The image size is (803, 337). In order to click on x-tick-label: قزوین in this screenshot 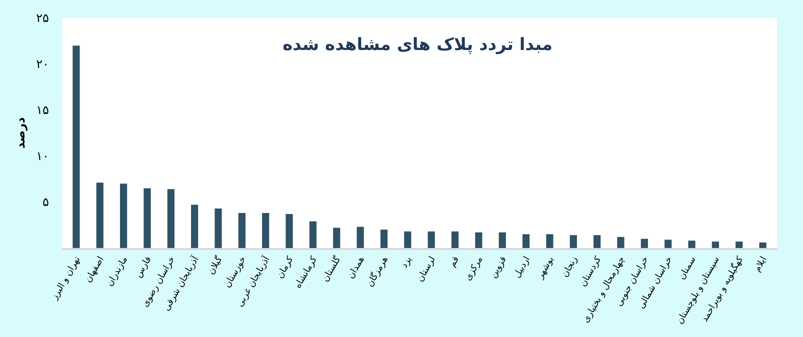, I will do `click(498, 267)`.